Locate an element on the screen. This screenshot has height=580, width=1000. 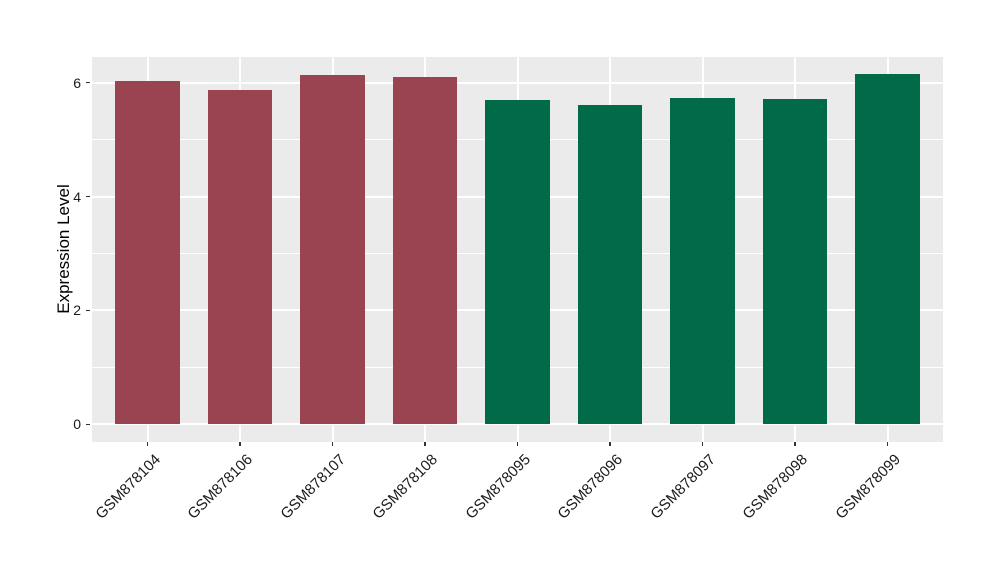
y-tick-label: 4 is located at coordinates (77, 196).